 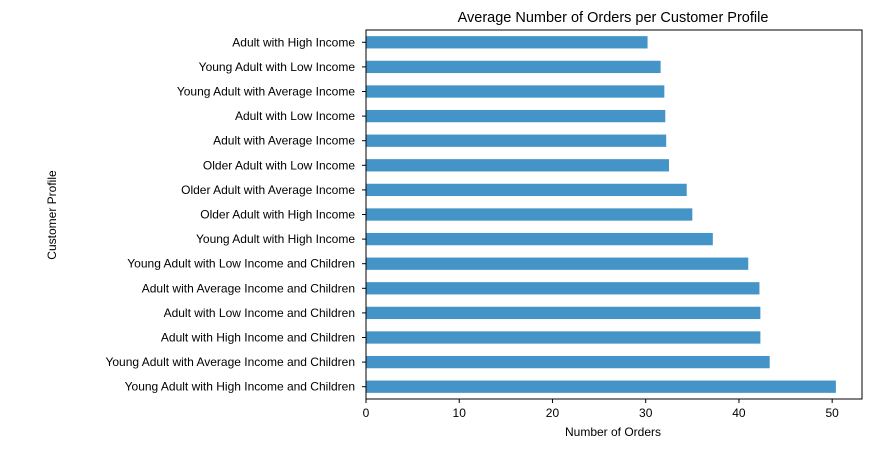 What do you see at coordinates (293, 42) in the screenshot?
I see `y-tick-label: Adult with High Income` at bounding box center [293, 42].